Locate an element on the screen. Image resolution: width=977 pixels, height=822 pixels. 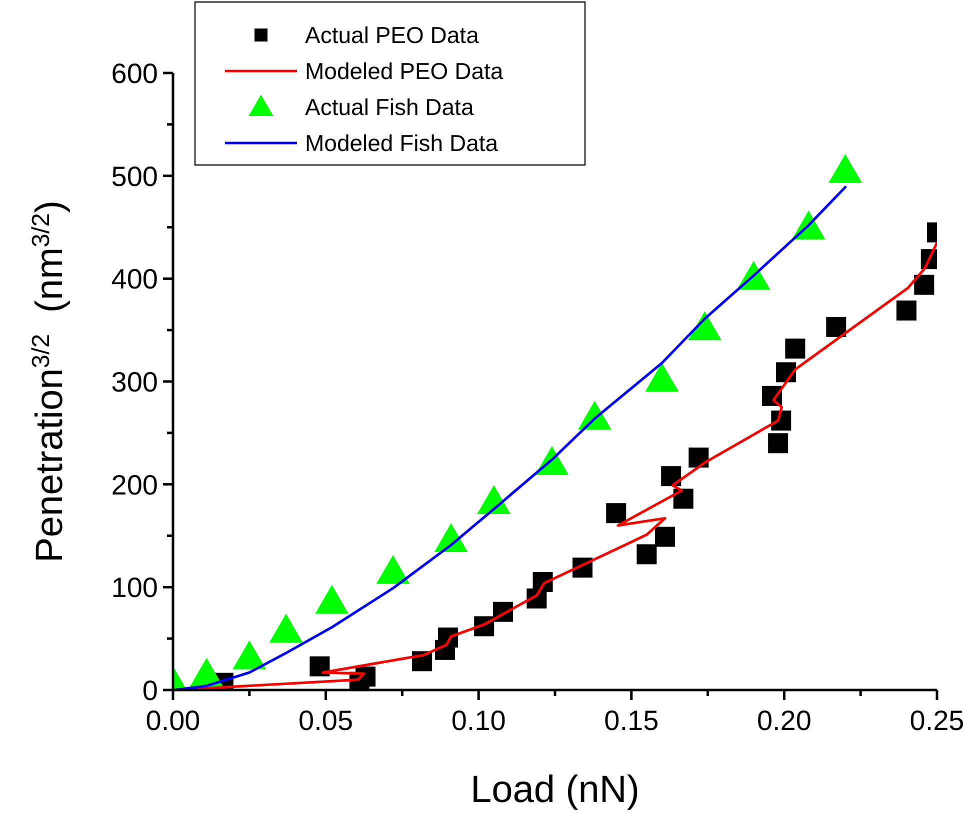
x-tick-label: 0.20 is located at coordinates (784, 720).